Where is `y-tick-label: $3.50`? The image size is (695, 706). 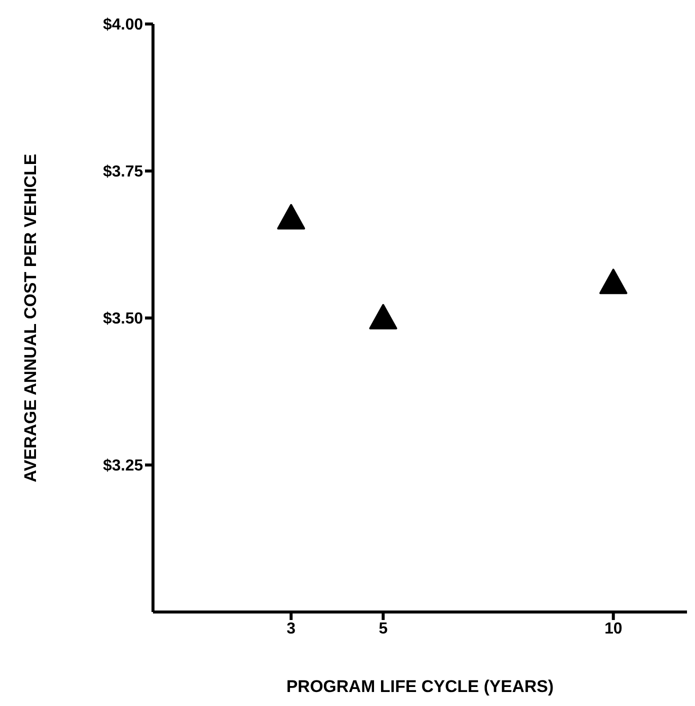
y-tick-label: $3.50 is located at coordinates (123, 319).